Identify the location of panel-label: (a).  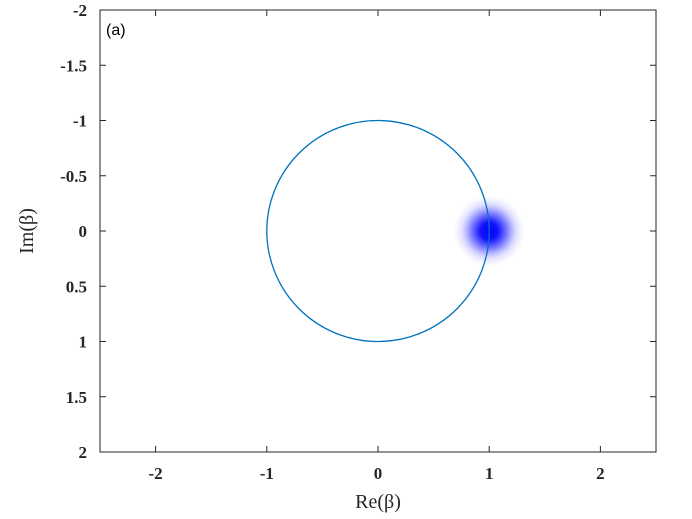
(116, 30).